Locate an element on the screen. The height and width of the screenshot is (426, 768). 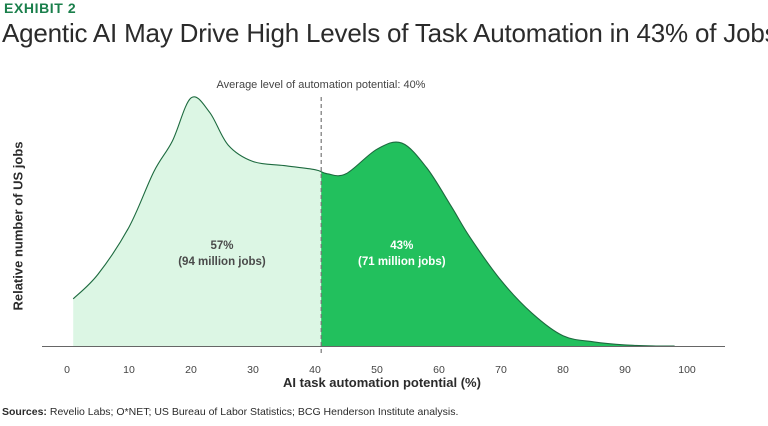
y-axis-label: Relative number of US jobs is located at coordinates (18, 226).